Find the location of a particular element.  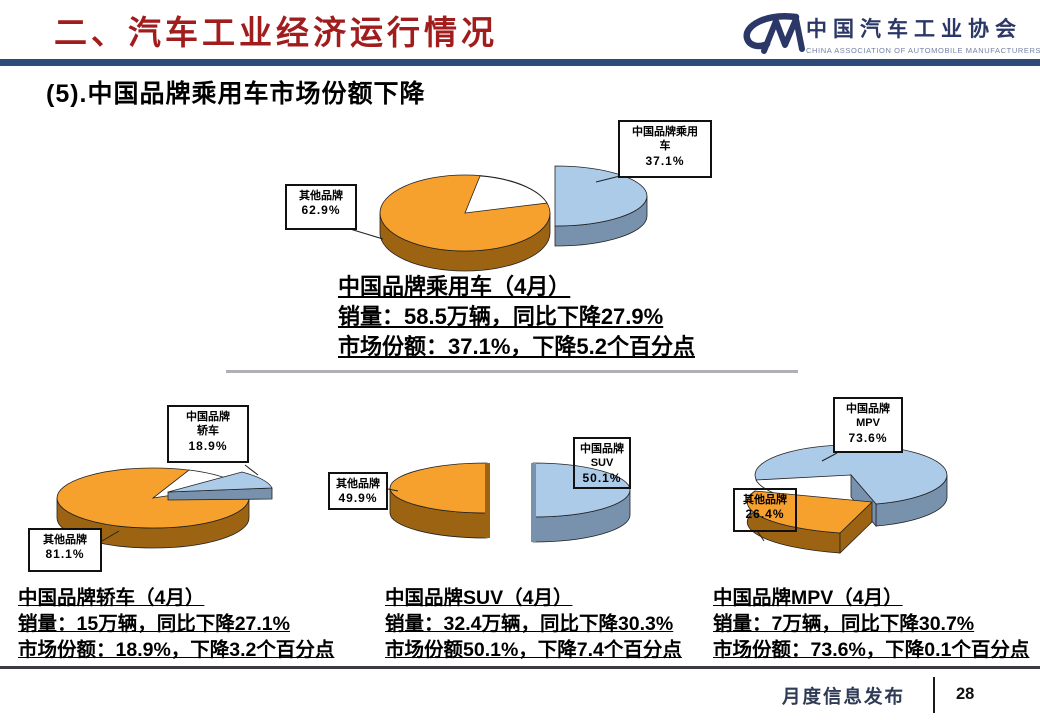

pie-mpv-other-top is located at coordinates (809, 512).